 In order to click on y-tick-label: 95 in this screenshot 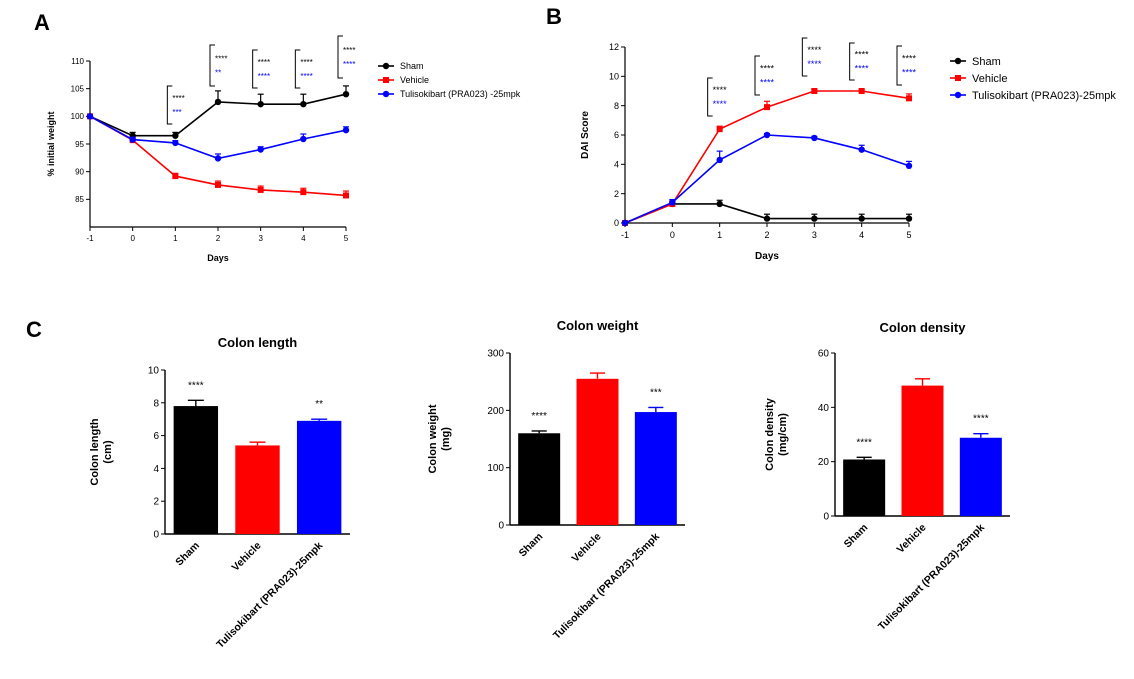, I will do `click(79, 144)`.